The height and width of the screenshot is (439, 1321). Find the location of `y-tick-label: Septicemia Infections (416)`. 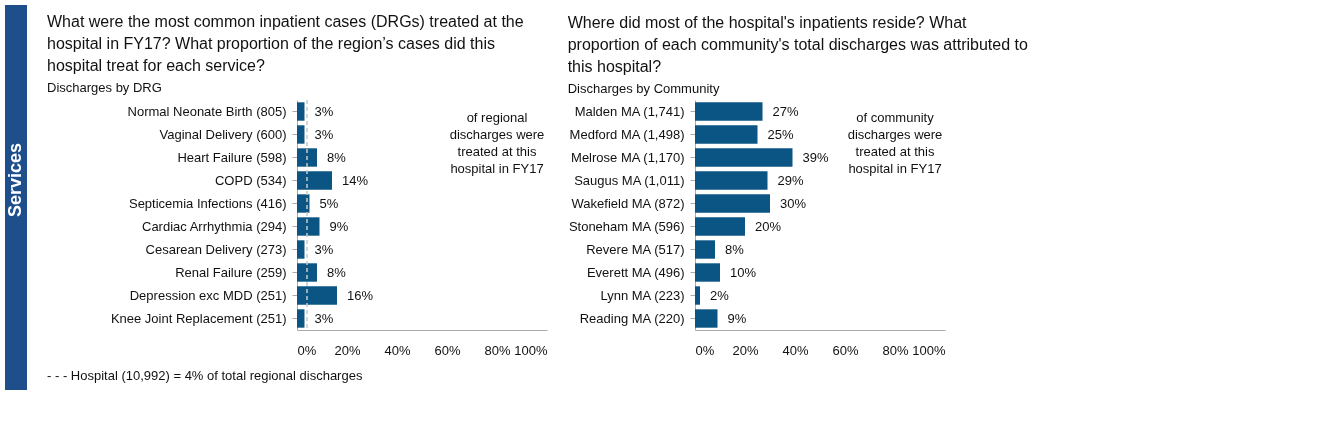

y-tick-label: Septicemia Infections (416) is located at coordinates (207, 203).